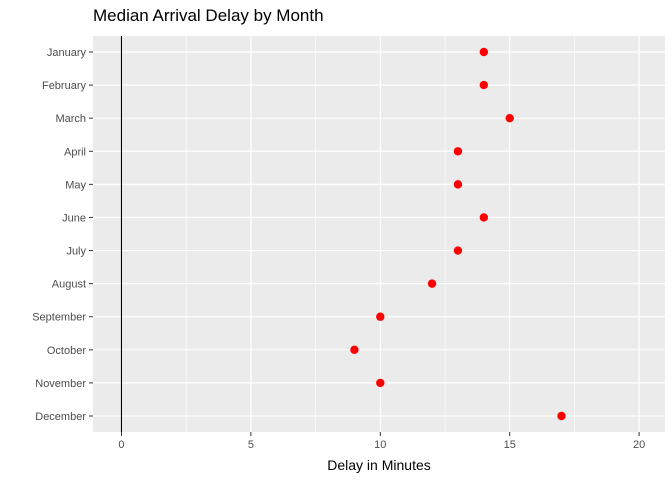 The image size is (672, 480). Describe the element at coordinates (380, 383) in the screenshot. I see `point-november` at that location.